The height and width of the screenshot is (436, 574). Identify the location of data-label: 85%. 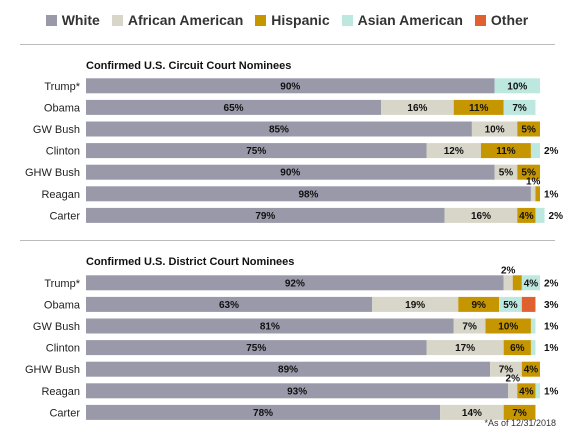
(279, 130).